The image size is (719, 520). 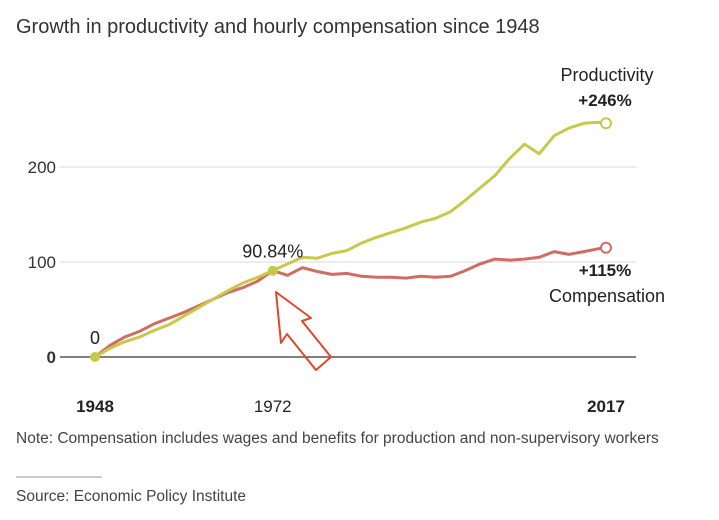 What do you see at coordinates (42, 167) in the screenshot?
I see `y-tick-label: 200` at bounding box center [42, 167].